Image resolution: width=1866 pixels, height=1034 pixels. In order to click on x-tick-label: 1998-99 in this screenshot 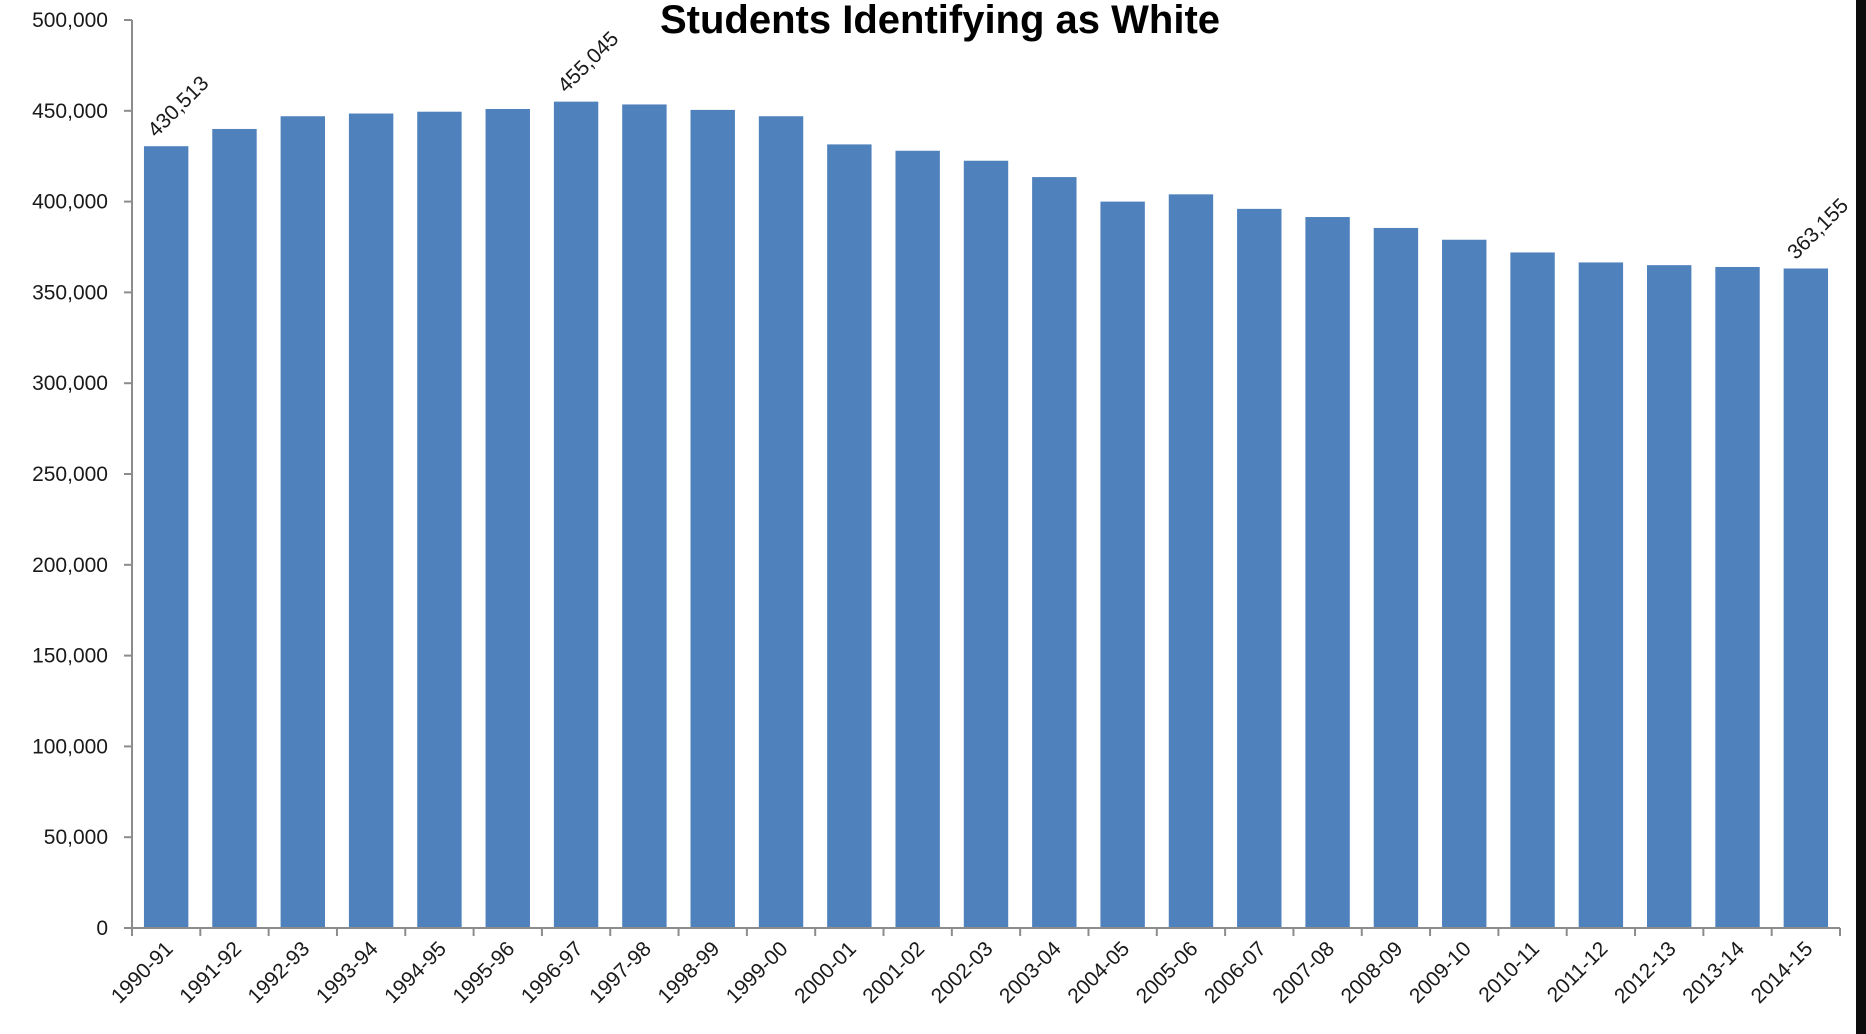, I will do `click(688, 972)`.